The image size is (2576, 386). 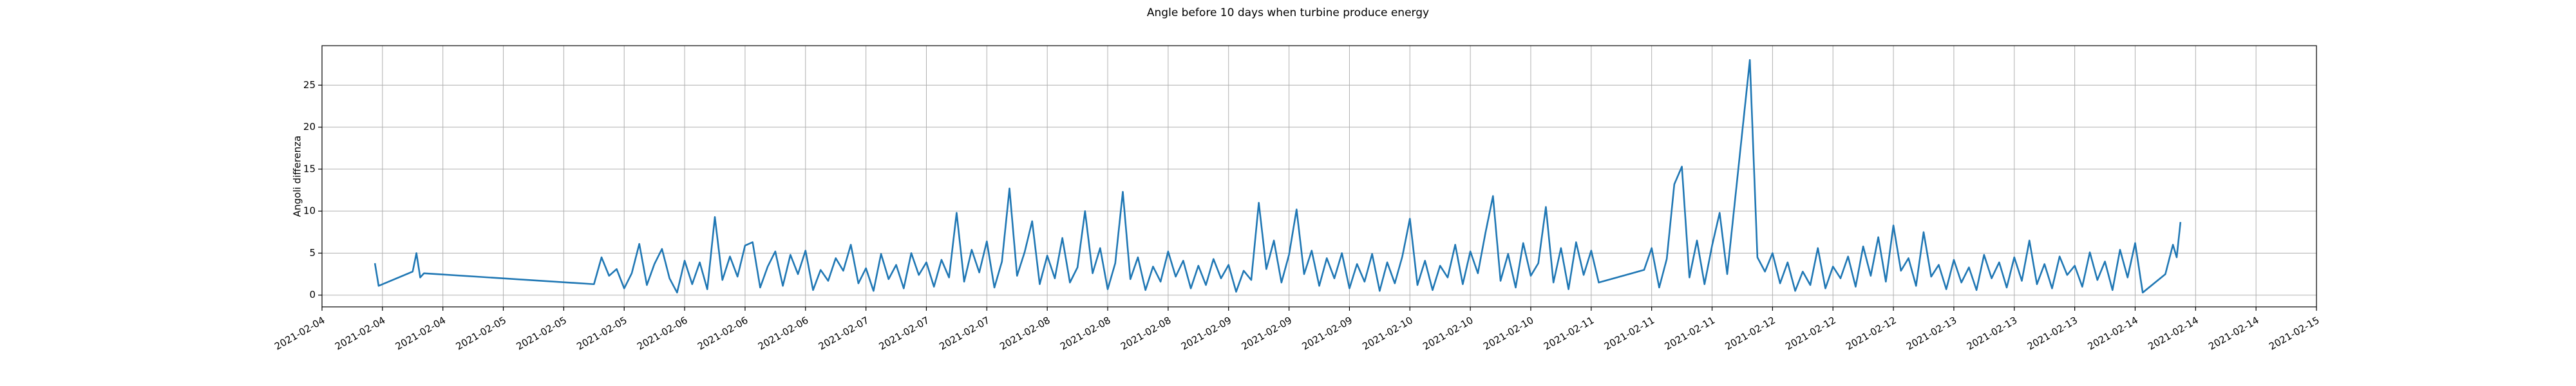 I want to click on y-axis-label: Angoli differenza, so click(x=297, y=176).